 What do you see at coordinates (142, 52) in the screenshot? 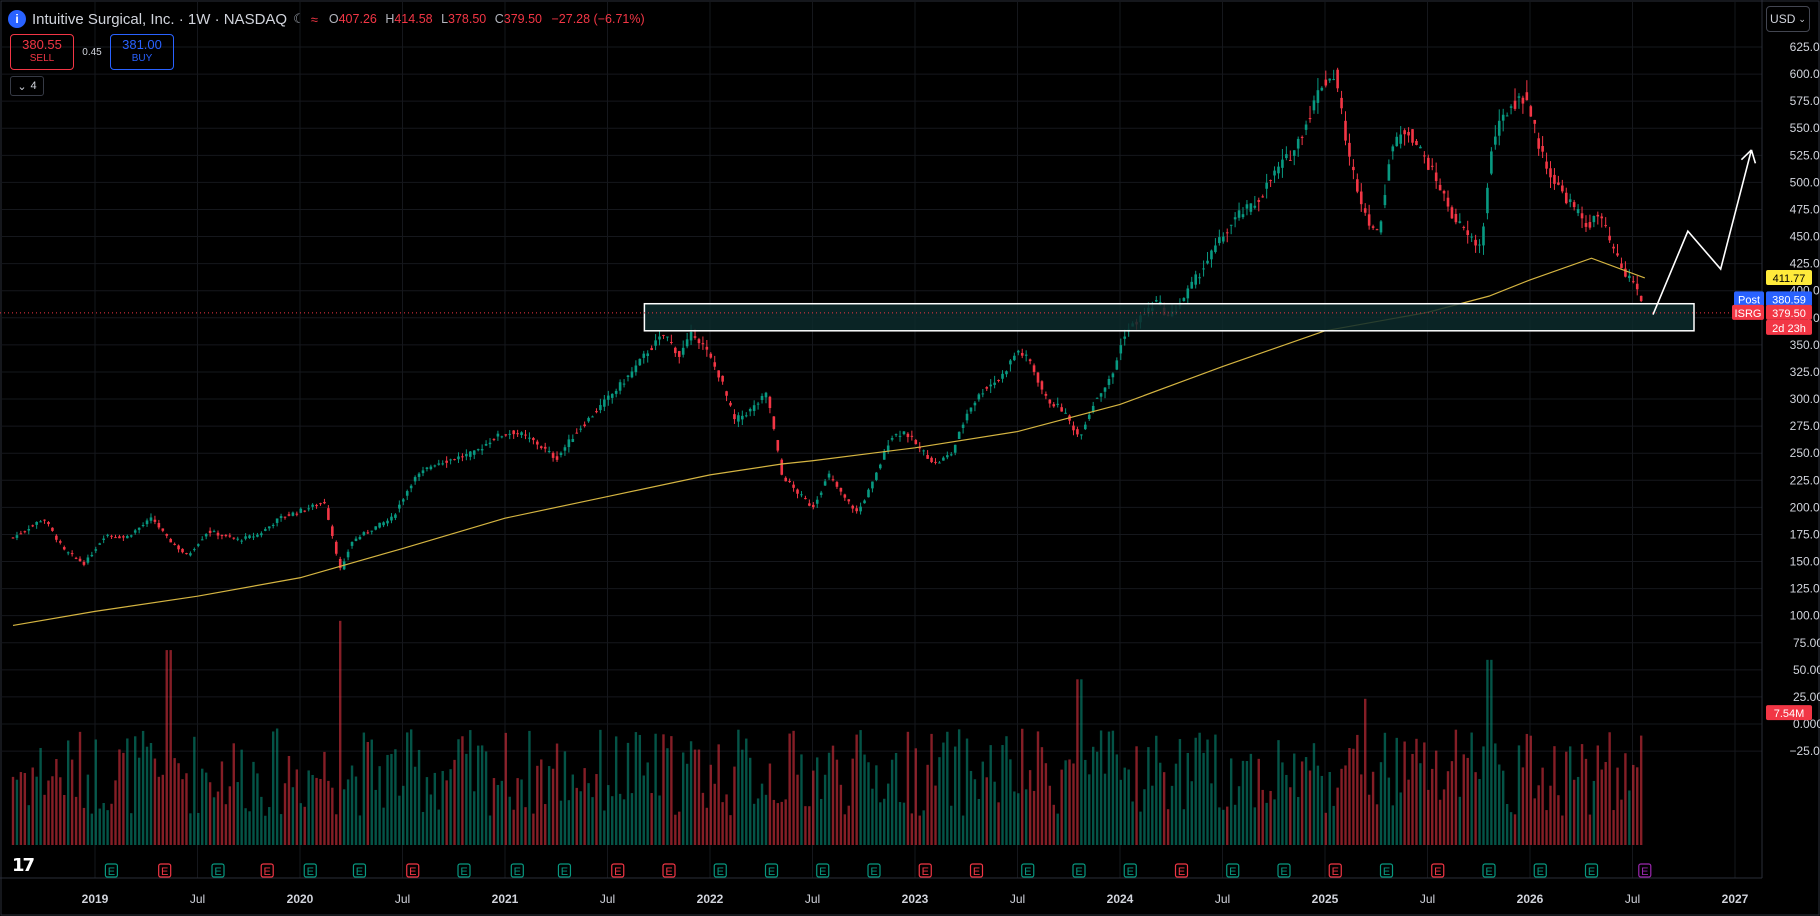
I see `buy-button: 381.00 BUY` at bounding box center [142, 52].